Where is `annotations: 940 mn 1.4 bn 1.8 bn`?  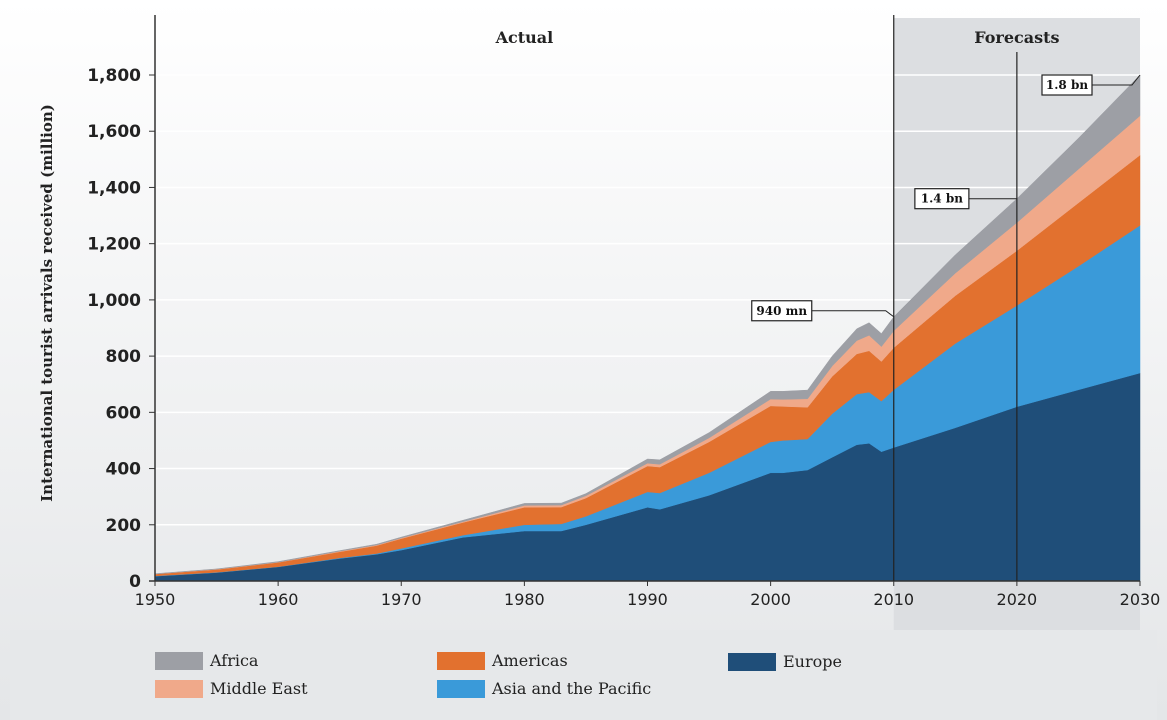 annotations: 940 mn 1.4 bn 1.8 bn is located at coordinates (946, 198).